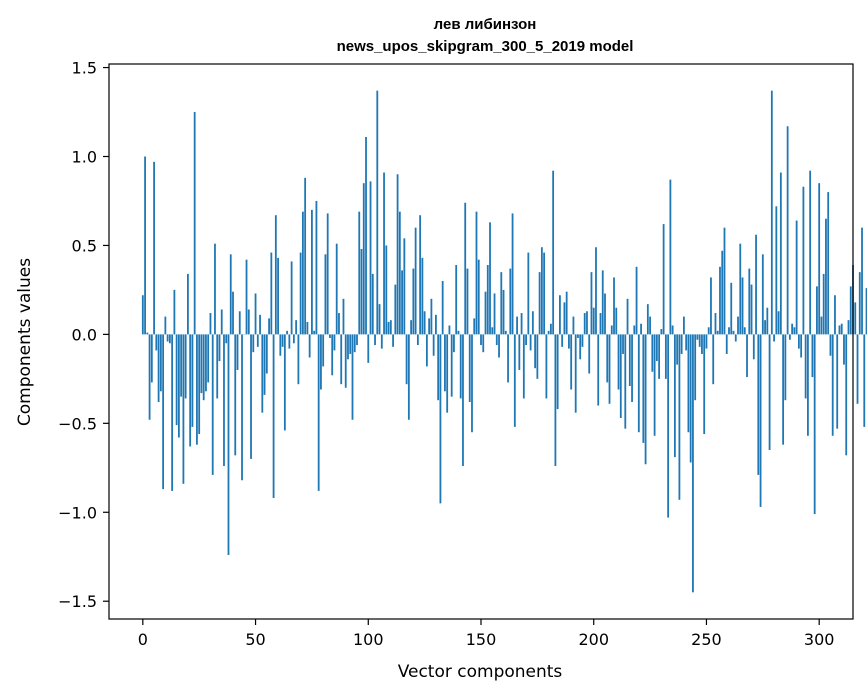 The image size is (867, 696). Describe the element at coordinates (84, 245) in the screenshot. I see `y-tick-label: 0.5` at that location.